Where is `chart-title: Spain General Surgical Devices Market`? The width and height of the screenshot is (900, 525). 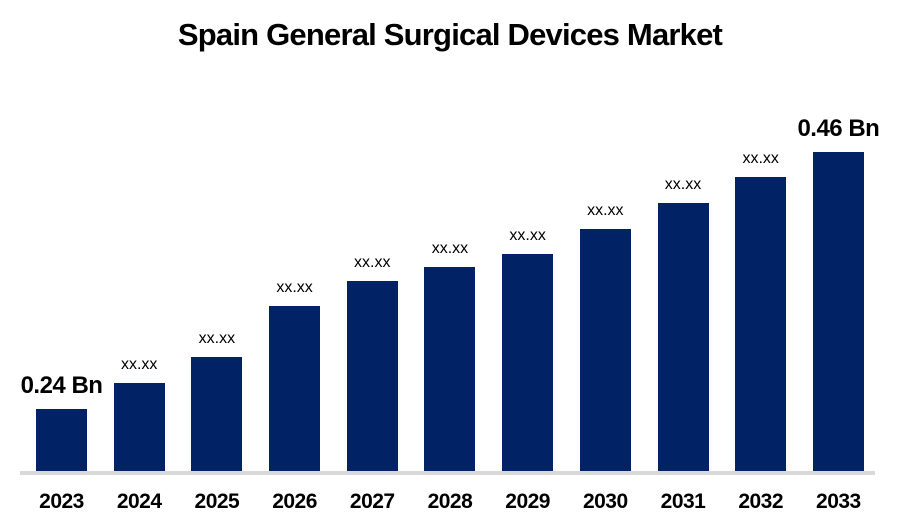 chart-title: Spain General Surgical Devices Market is located at coordinates (450, 34).